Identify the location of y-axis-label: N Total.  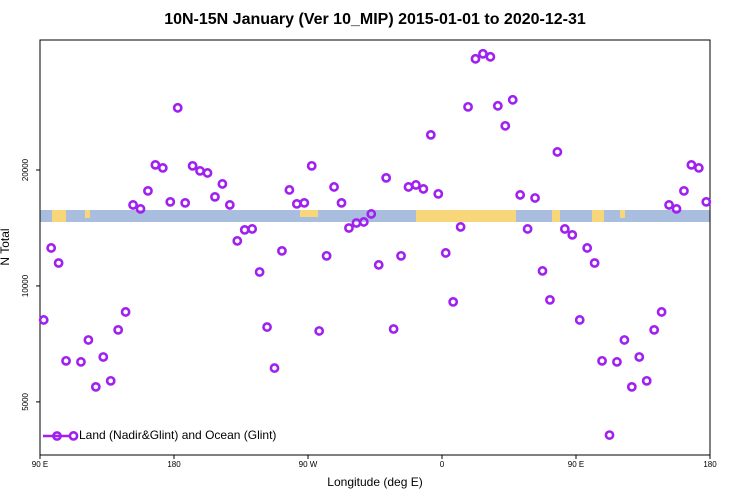
(6, 246).